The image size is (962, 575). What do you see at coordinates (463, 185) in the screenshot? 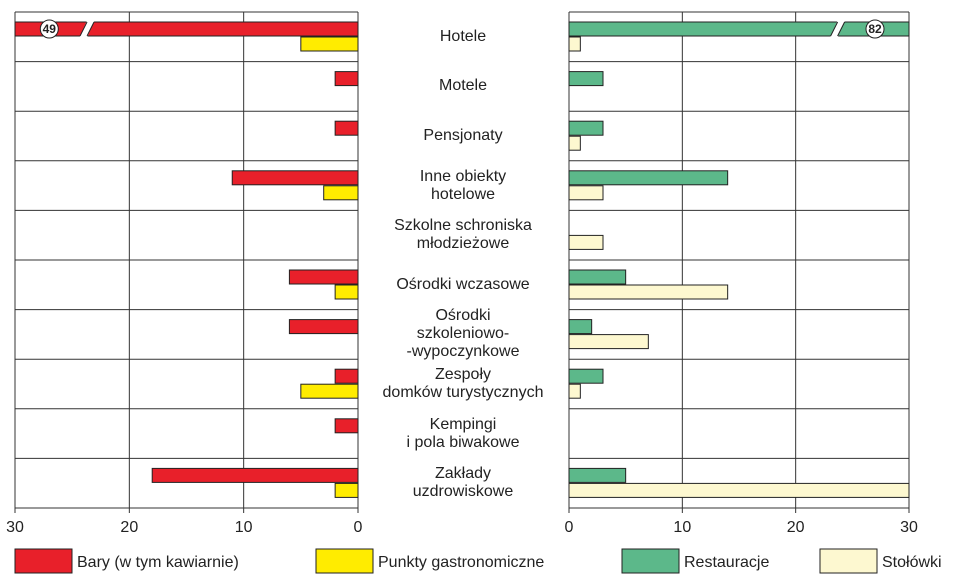
I see `category-label: Inne obiekty hotelowe` at bounding box center [463, 185].